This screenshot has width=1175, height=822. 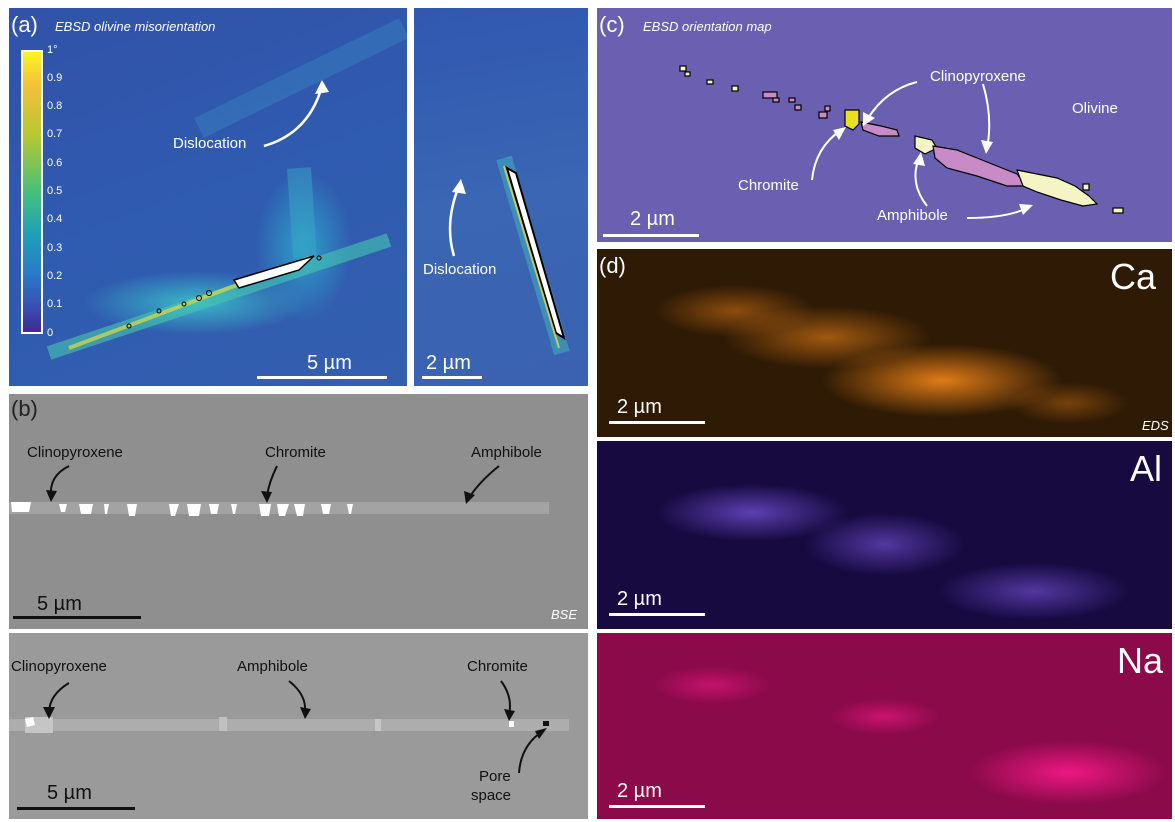 What do you see at coordinates (24, 24) in the screenshot?
I see `panel-a-label: (a)` at bounding box center [24, 24].